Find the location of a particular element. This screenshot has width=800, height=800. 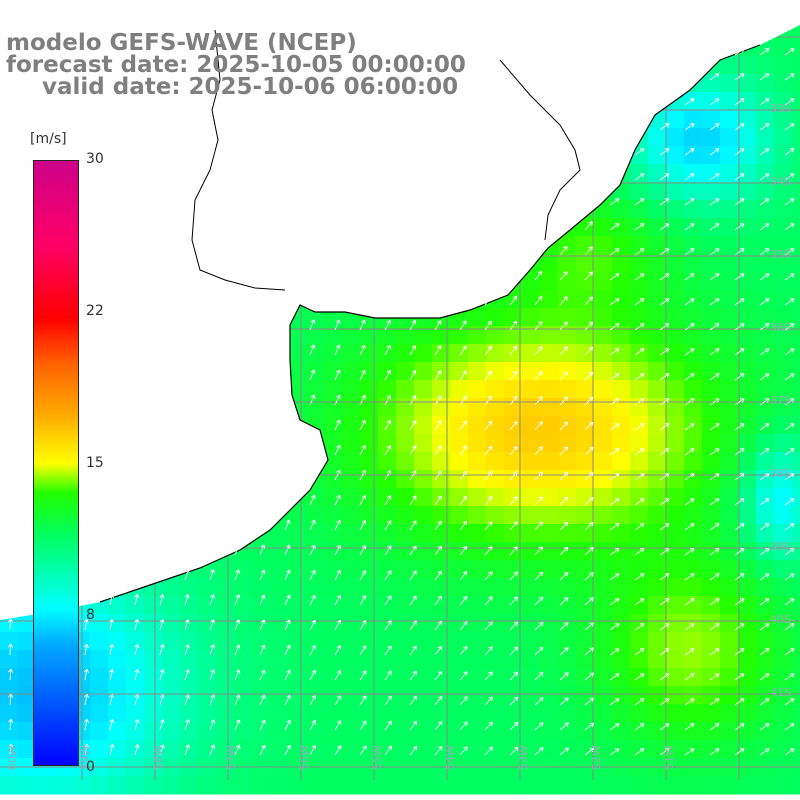

longitude-labels: 60W 59W 58W 57W 56W 55W 54W 53W 52W 51W is located at coordinates (341, 757).